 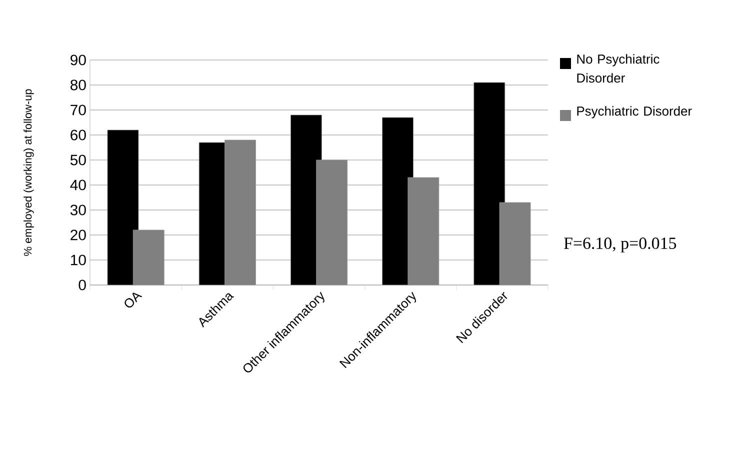 I want to click on y-tick-label: 0, so click(x=82, y=285).